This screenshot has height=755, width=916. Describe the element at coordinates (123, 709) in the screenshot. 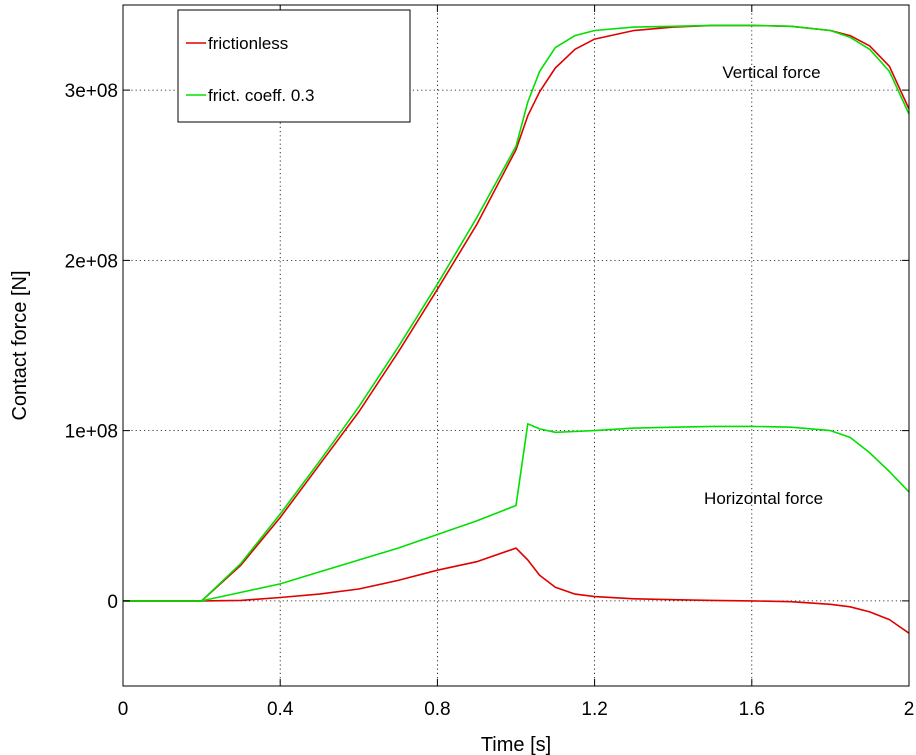

I see `x-tick-label: 0` at that location.